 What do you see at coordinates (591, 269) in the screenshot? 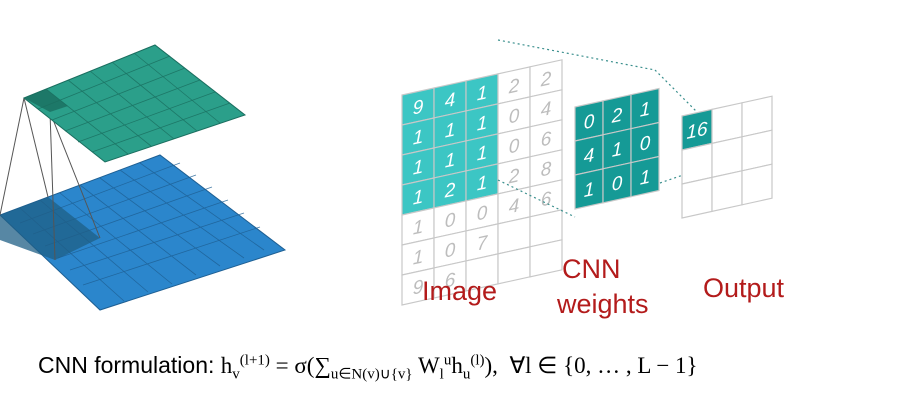
I see `weights-label-line1: CNN` at bounding box center [591, 269].